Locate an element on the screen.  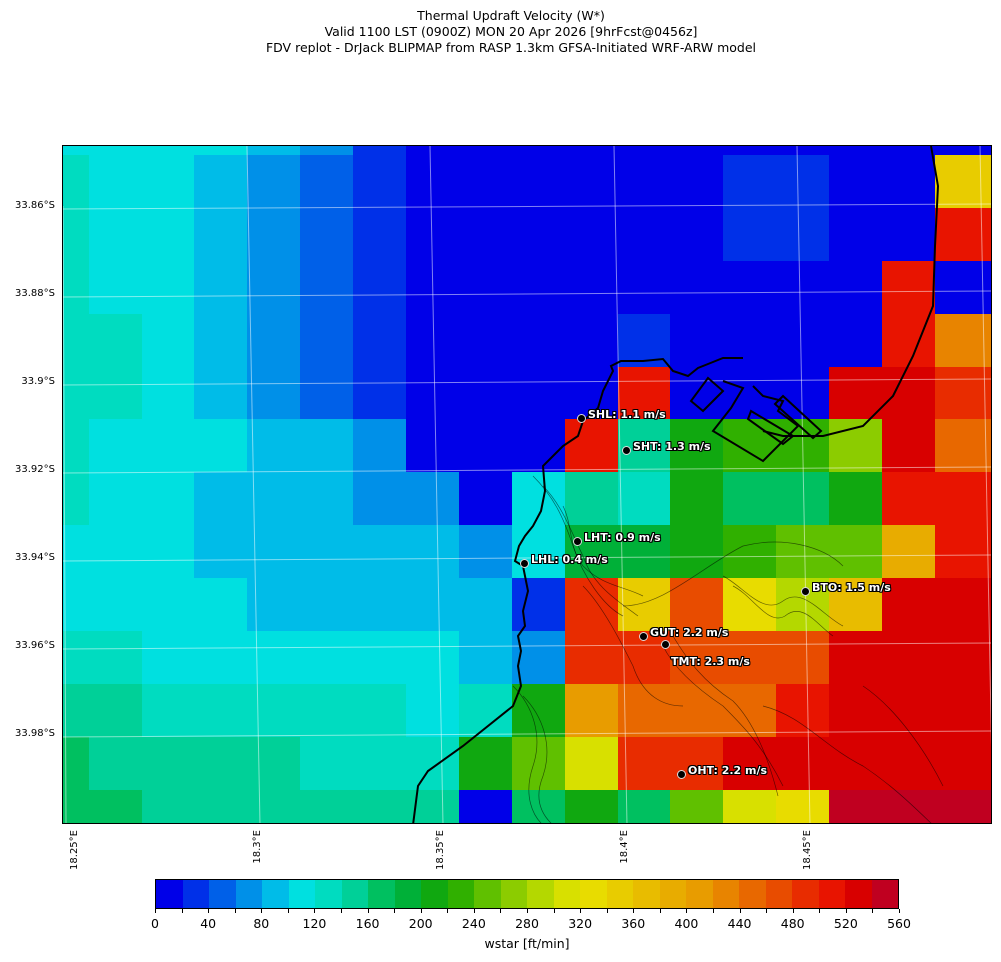
colorbar-tick-label: 0 is located at coordinates (155, 923).